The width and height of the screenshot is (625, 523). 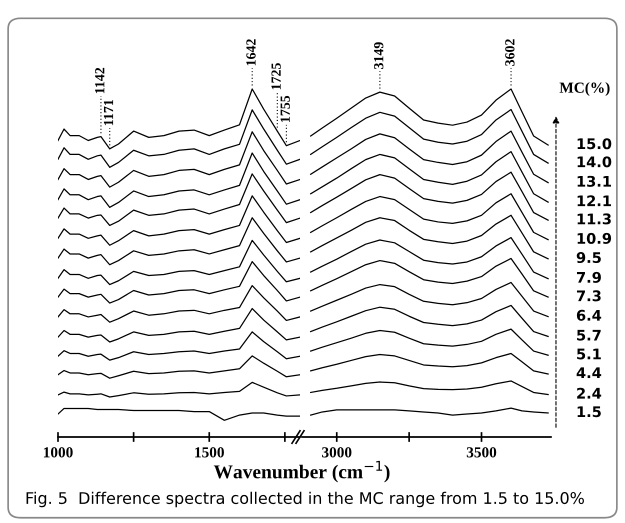 What do you see at coordinates (595, 162) in the screenshot?
I see `text: 14.0` at bounding box center [595, 162].